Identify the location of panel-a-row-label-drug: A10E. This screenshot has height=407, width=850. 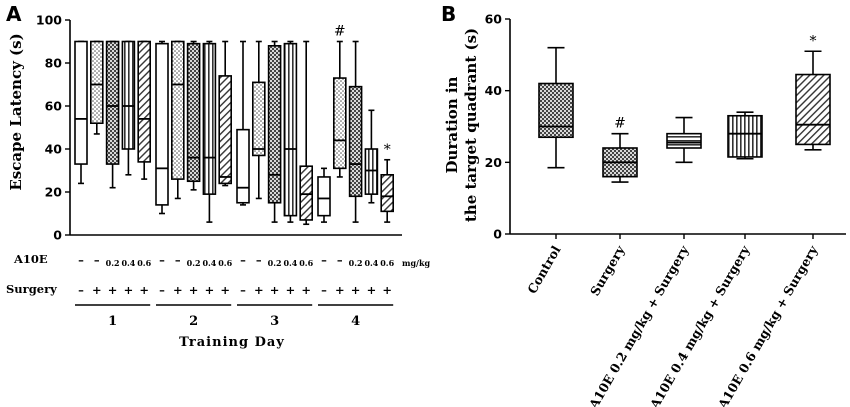
(30, 259).